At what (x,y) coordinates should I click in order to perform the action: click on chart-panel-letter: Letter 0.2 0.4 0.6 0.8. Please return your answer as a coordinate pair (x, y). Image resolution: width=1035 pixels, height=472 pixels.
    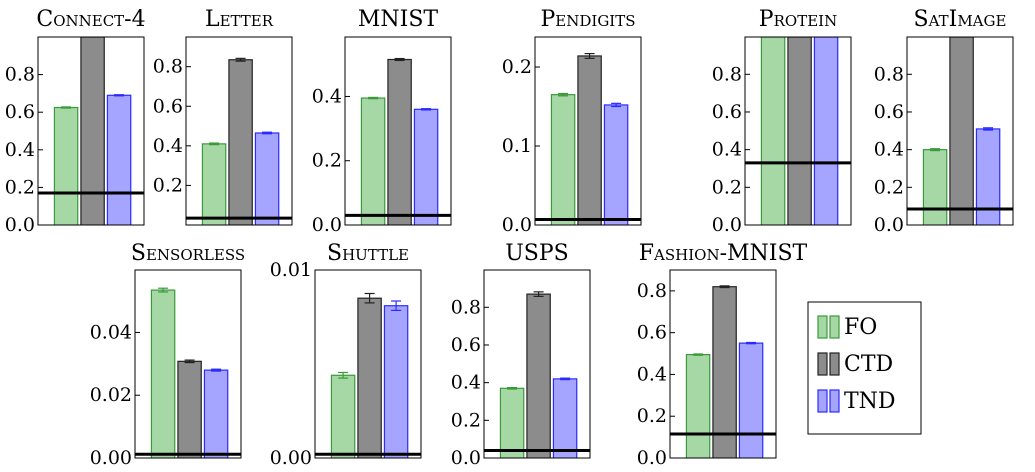
    Looking at the image, I should click on (223, 116).